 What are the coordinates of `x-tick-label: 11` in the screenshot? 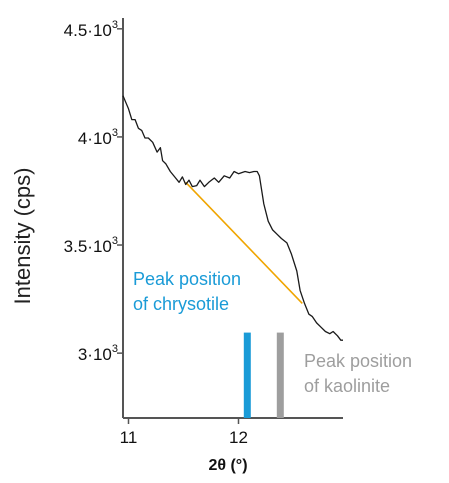 It's located at (129, 437).